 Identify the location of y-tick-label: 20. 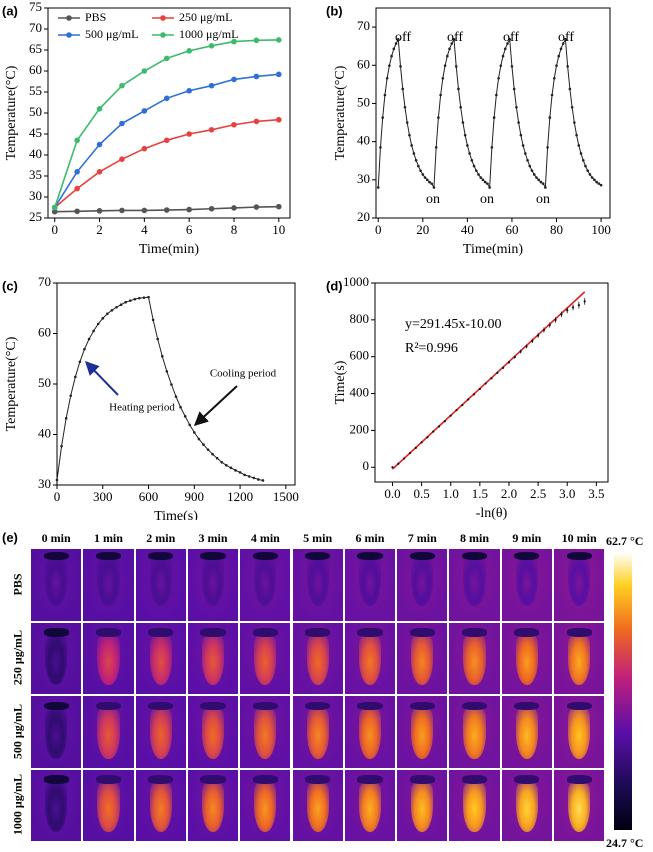
(363, 216).